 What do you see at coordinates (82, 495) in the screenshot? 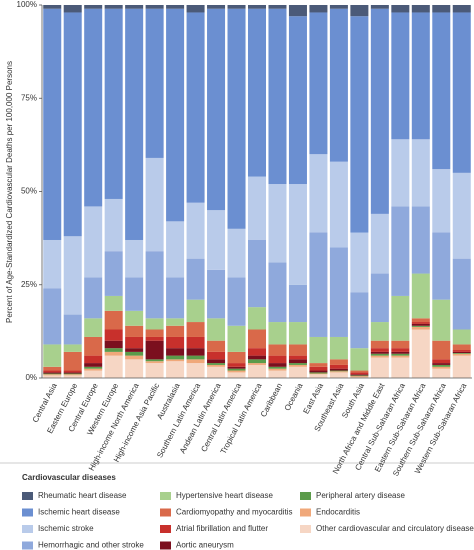
I see `legend-label: Rheumatic heart disease` at bounding box center [82, 495].